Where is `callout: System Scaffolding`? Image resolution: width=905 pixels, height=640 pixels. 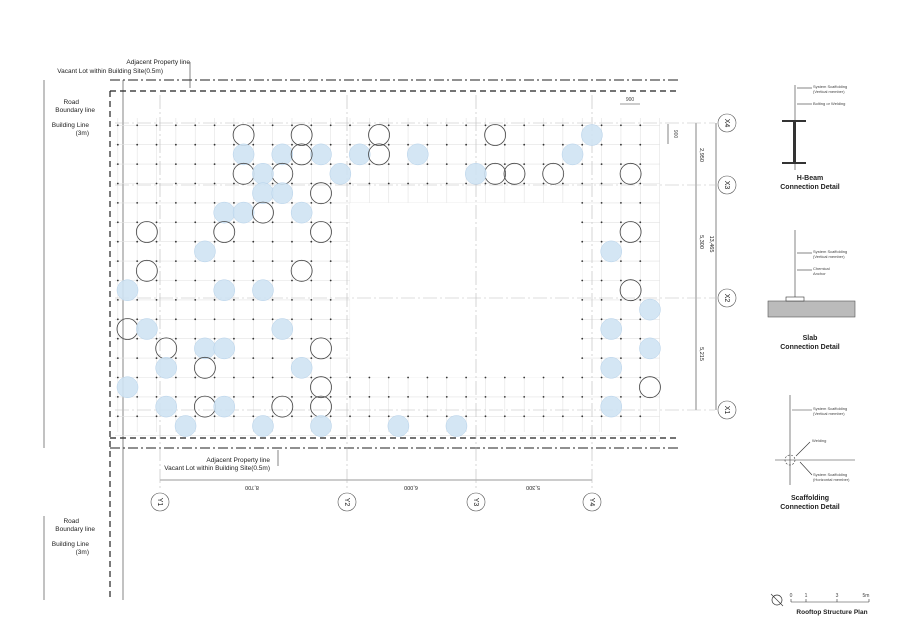
callout: System Scaffolding is located at coordinates (830, 408).